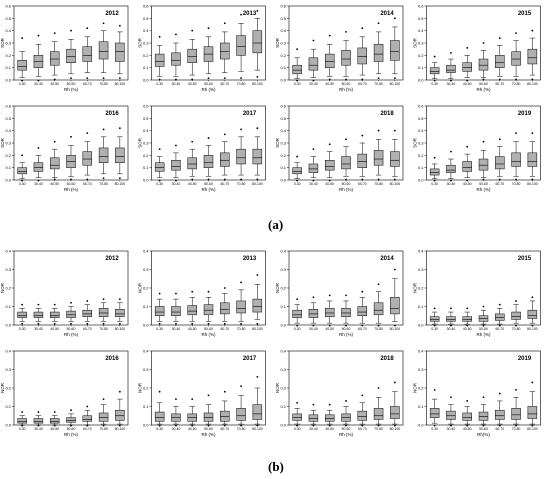 Image resolution: width=550 pixels, height=479 pixels. I want to click on y-tick-label: 0.5, so click(283, 118).